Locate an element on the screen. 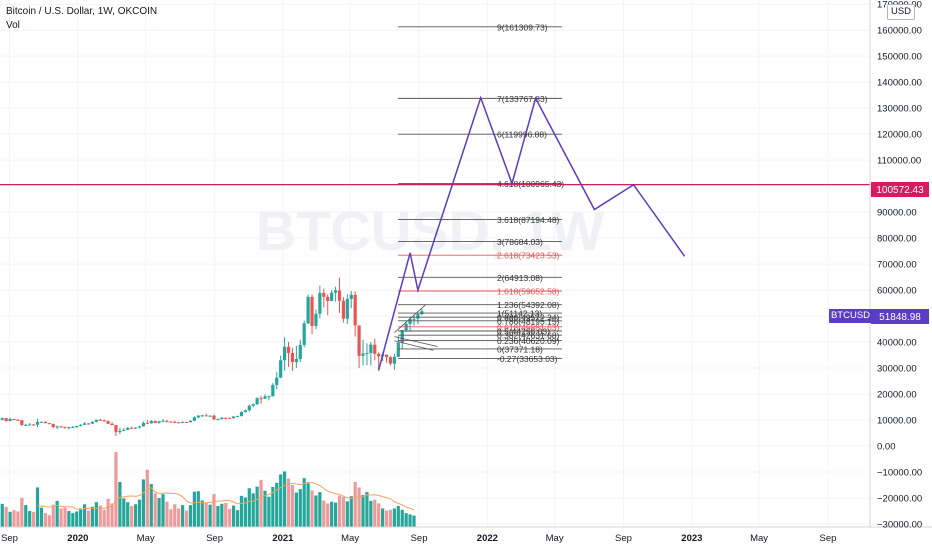 This screenshot has height=550, width=932. fib-level: 0.886(49572.34) is located at coordinates (480, 318).